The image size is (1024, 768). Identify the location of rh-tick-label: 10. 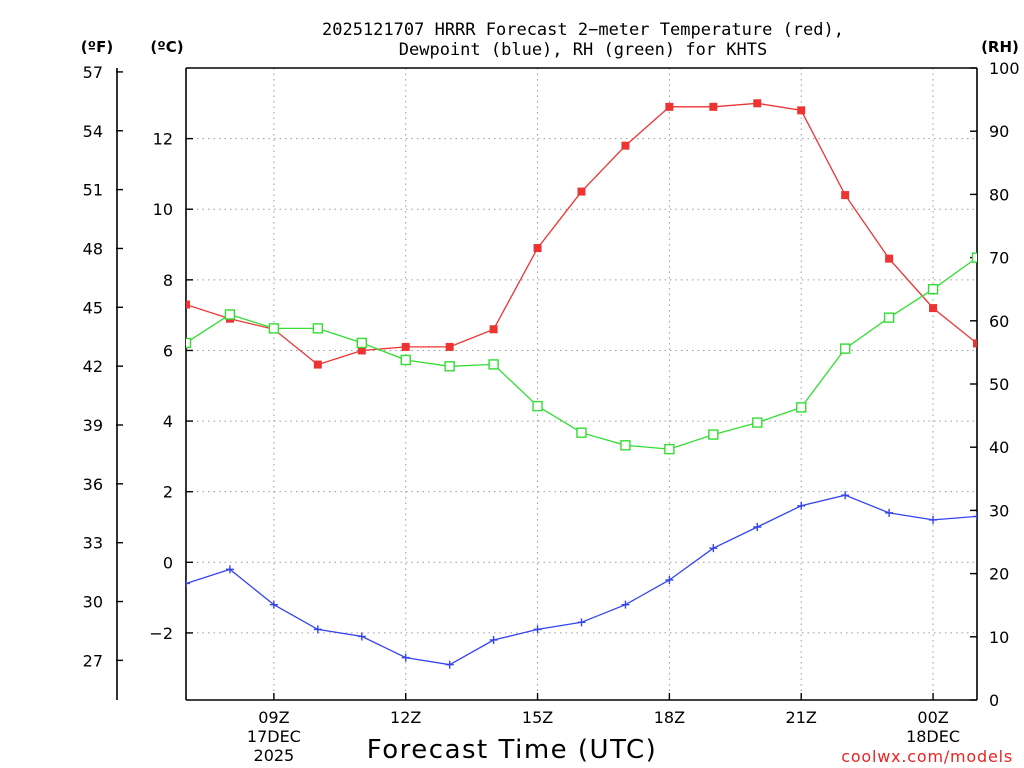
(999, 637).